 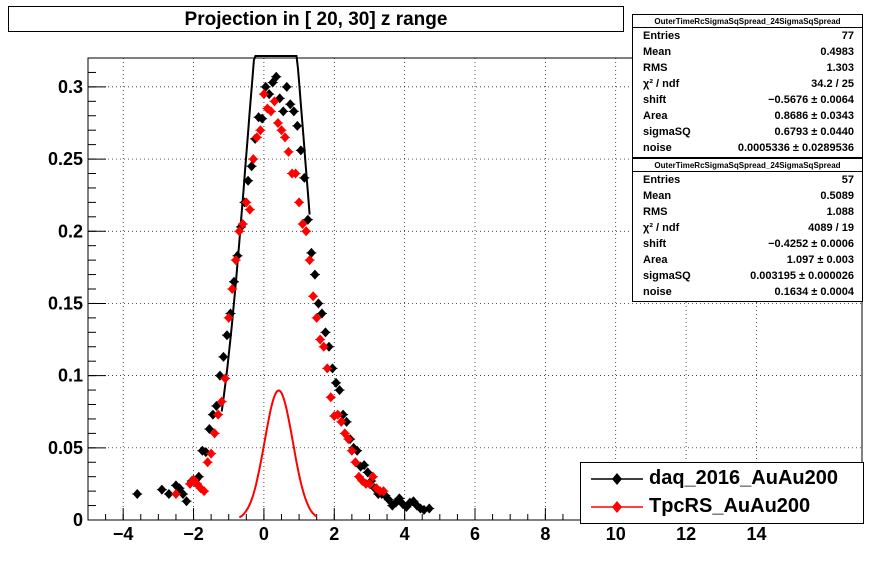 What do you see at coordinates (722, 493) in the screenshot?
I see `legend: daq_2016_AuAu200 TpcRS_AuAu200` at bounding box center [722, 493].